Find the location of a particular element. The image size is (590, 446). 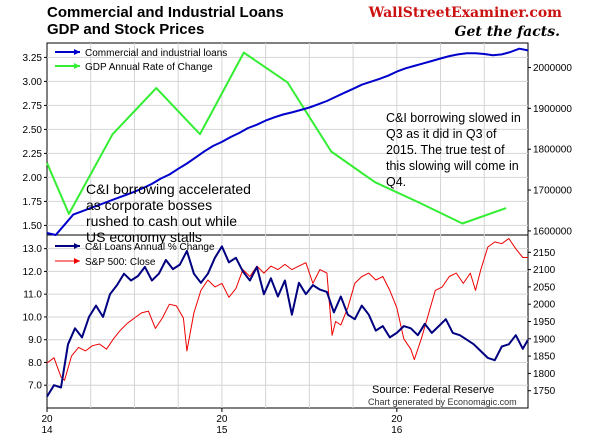

brand-name: WallStreetExaminer.com is located at coordinates (465, 13).